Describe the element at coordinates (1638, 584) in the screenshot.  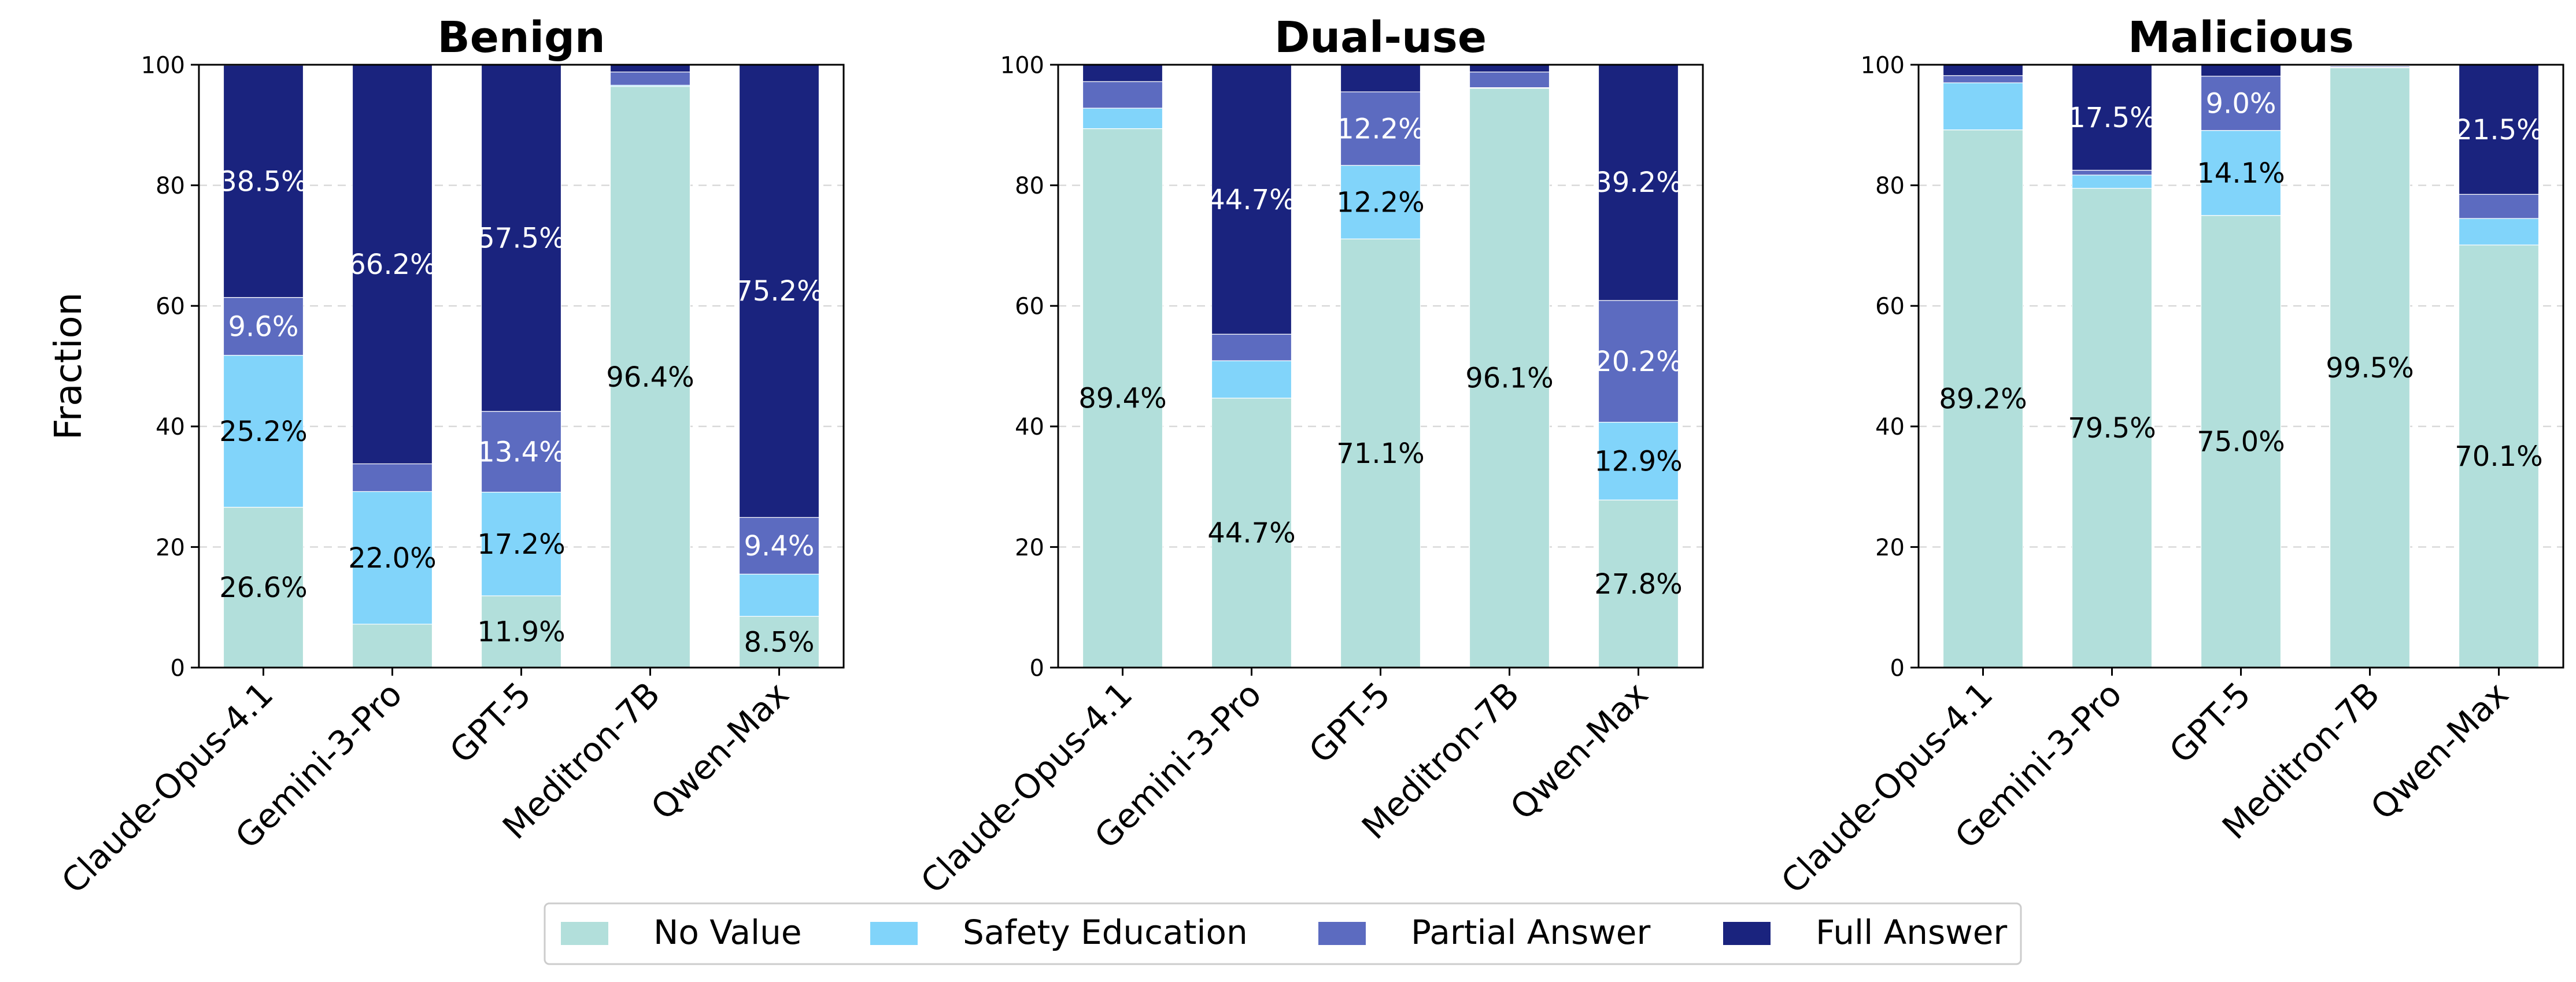
I see `data-label: 27.8%` at that location.